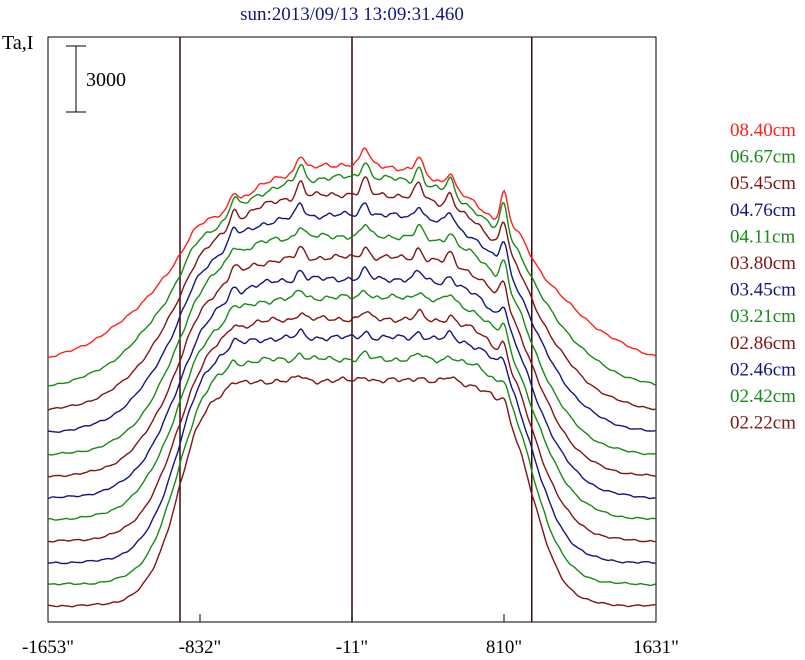 The width and height of the screenshot is (805, 660). What do you see at coordinates (763, 210) in the screenshot?
I see `legend-entry: 04.76cm` at bounding box center [763, 210].